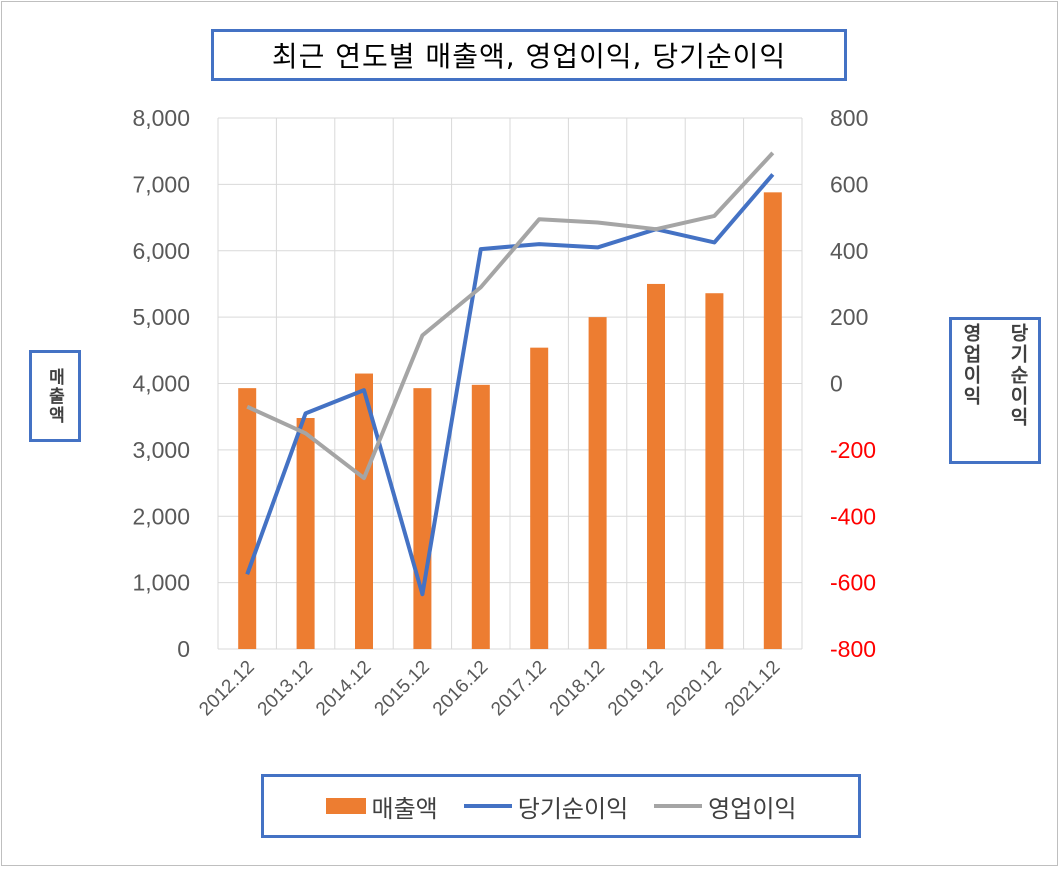 The height and width of the screenshot is (869, 1061). I want to click on x-tick-label: 2012.12, so click(226, 688).